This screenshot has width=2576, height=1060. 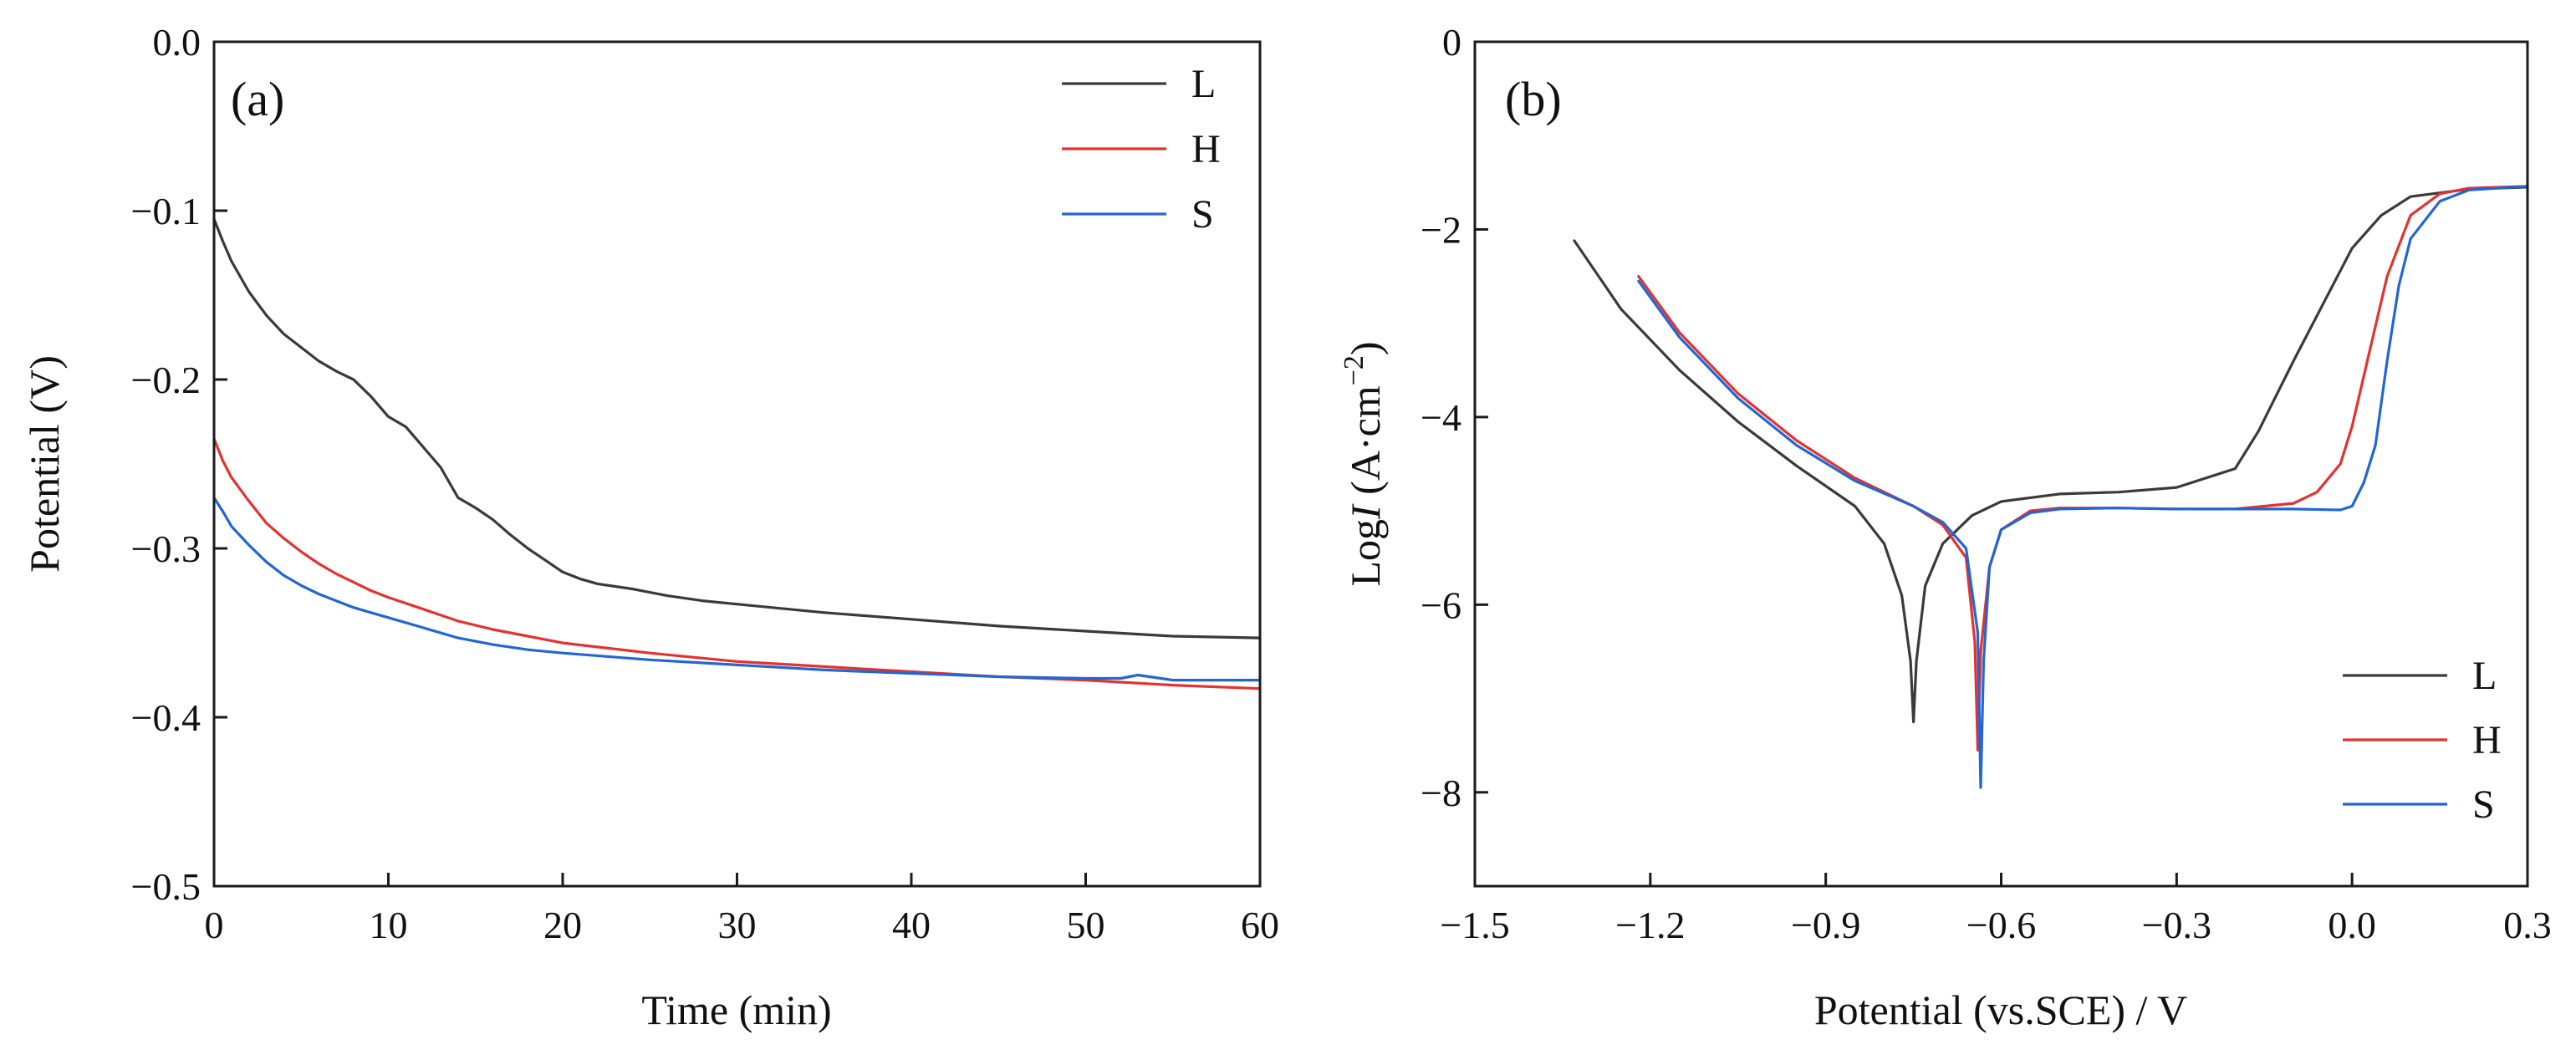 I want to click on panel-a-series-line-H, so click(x=737, y=564).